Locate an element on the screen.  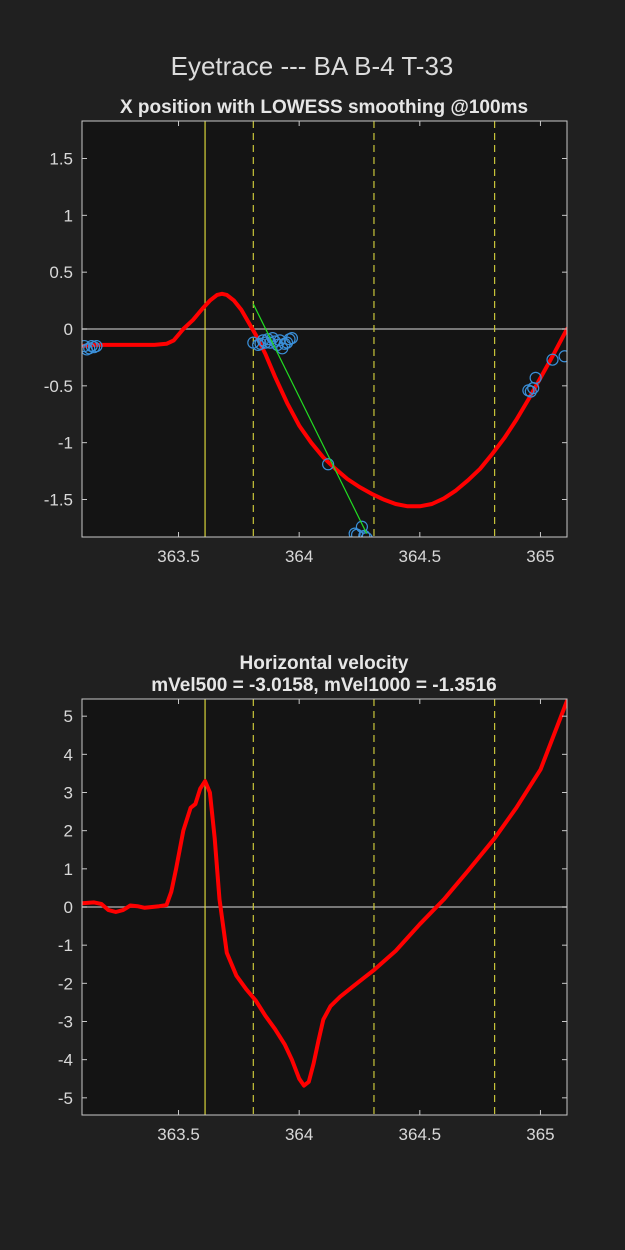
position-ytick-label: 0.5 is located at coordinates (61, 272).